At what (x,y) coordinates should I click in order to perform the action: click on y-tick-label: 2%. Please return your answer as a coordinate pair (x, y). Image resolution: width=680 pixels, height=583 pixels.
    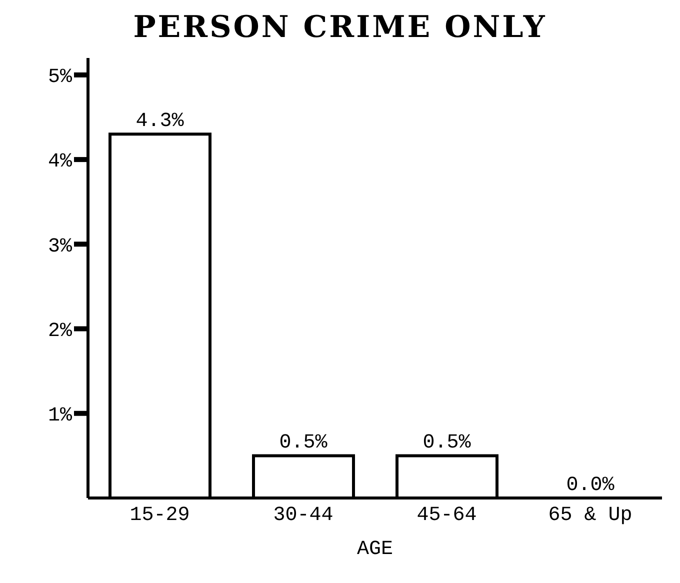
    Looking at the image, I should click on (60, 331).